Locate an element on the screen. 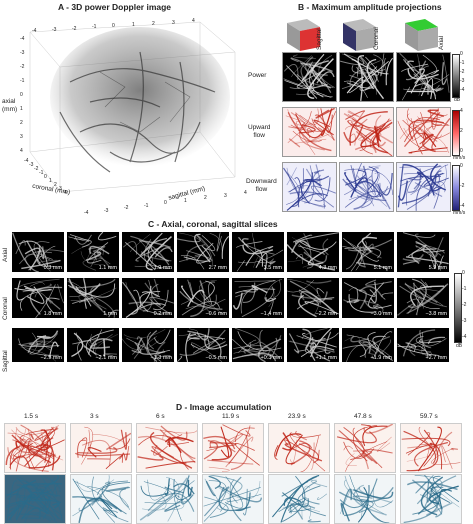  sagittal-slice-tile: +0.3 mm is located at coordinates (258, 345).